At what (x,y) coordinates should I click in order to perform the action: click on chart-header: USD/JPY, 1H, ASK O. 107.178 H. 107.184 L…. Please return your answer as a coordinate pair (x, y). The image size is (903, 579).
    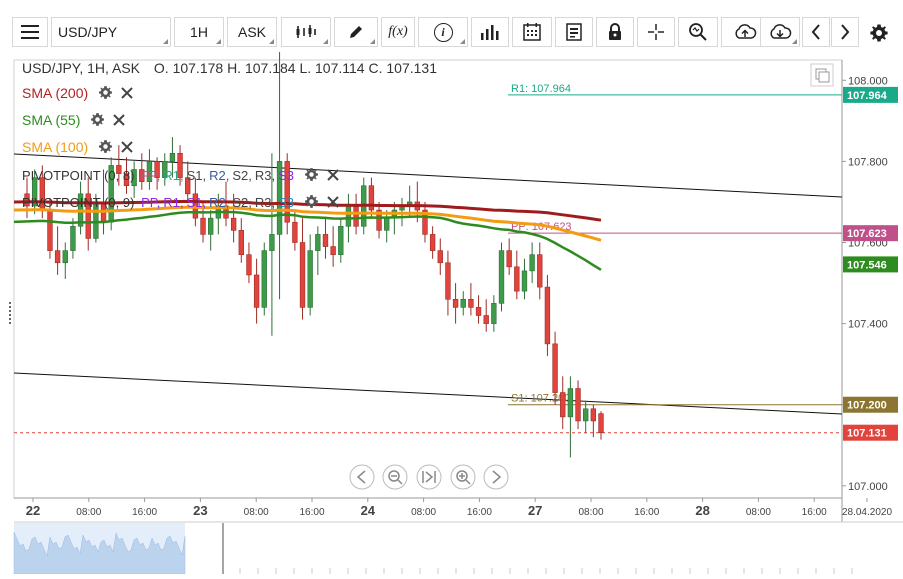
    Looking at the image, I should click on (229, 68).